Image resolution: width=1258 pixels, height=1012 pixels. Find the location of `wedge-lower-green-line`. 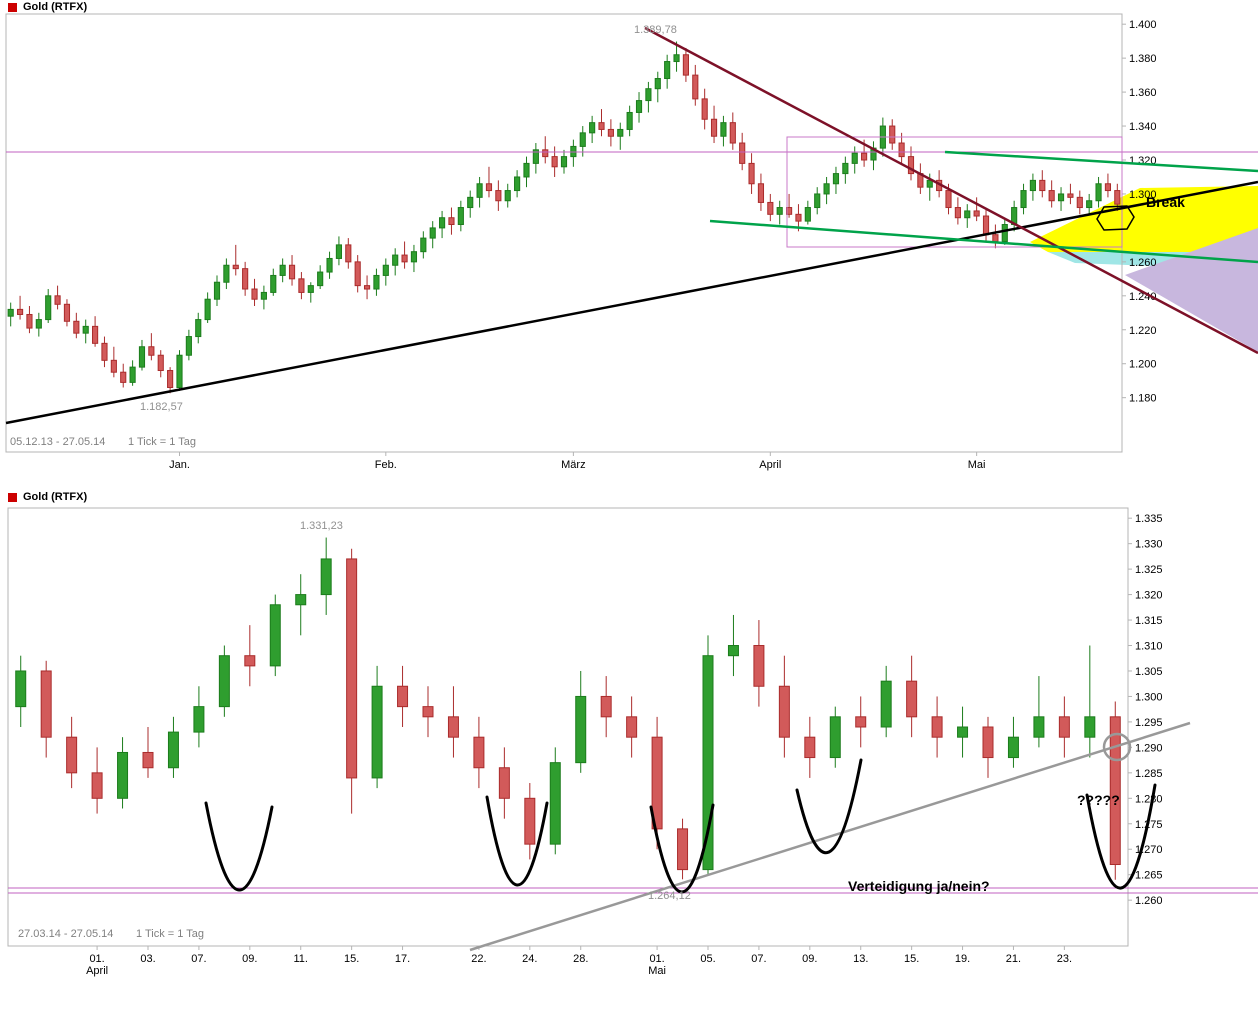

wedge-lower-green-line is located at coordinates (983, 241).